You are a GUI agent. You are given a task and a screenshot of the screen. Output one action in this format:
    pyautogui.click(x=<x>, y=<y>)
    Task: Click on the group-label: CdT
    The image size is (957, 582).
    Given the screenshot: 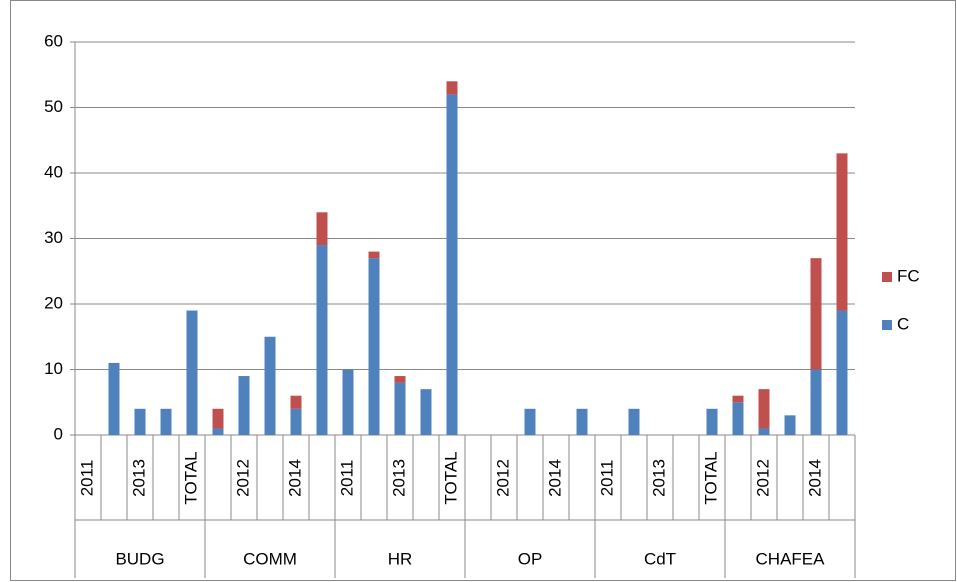 What is the action you would take?
    pyautogui.click(x=660, y=558)
    